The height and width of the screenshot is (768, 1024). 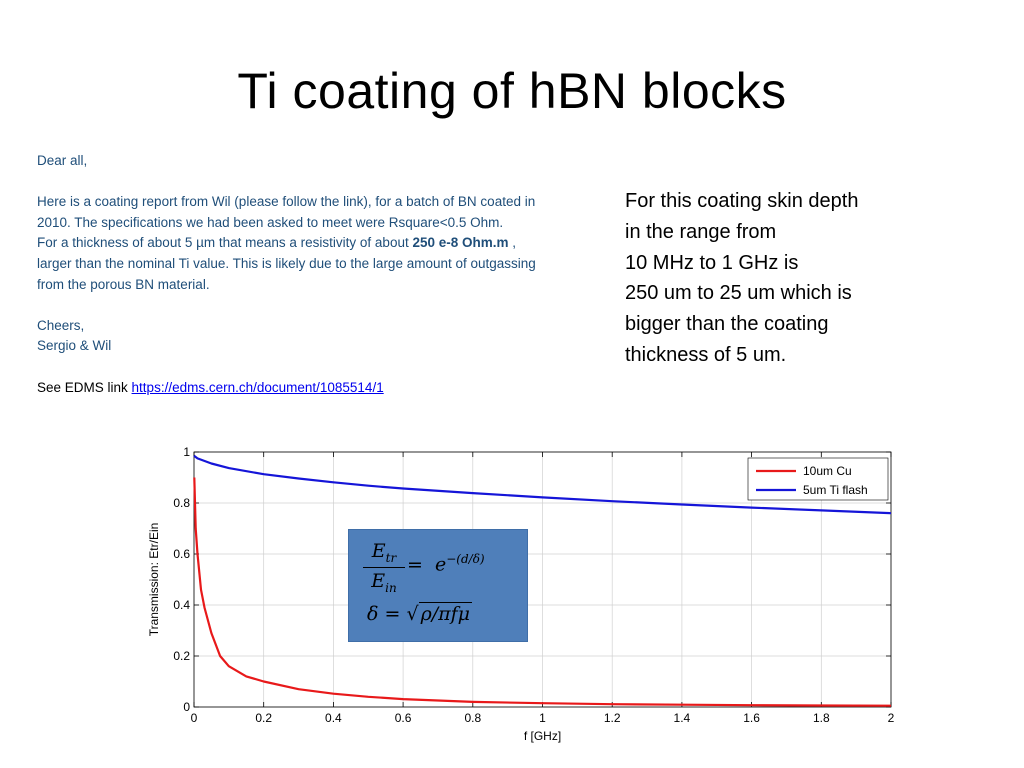 What do you see at coordinates (542, 736) in the screenshot?
I see `x-axis-label: f [GHz]` at bounding box center [542, 736].